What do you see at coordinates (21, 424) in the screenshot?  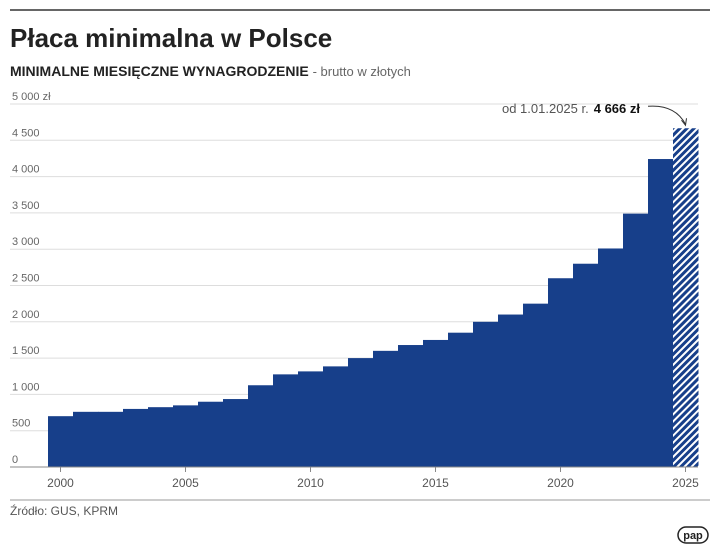 I see `y-tick-label: 500` at bounding box center [21, 424].